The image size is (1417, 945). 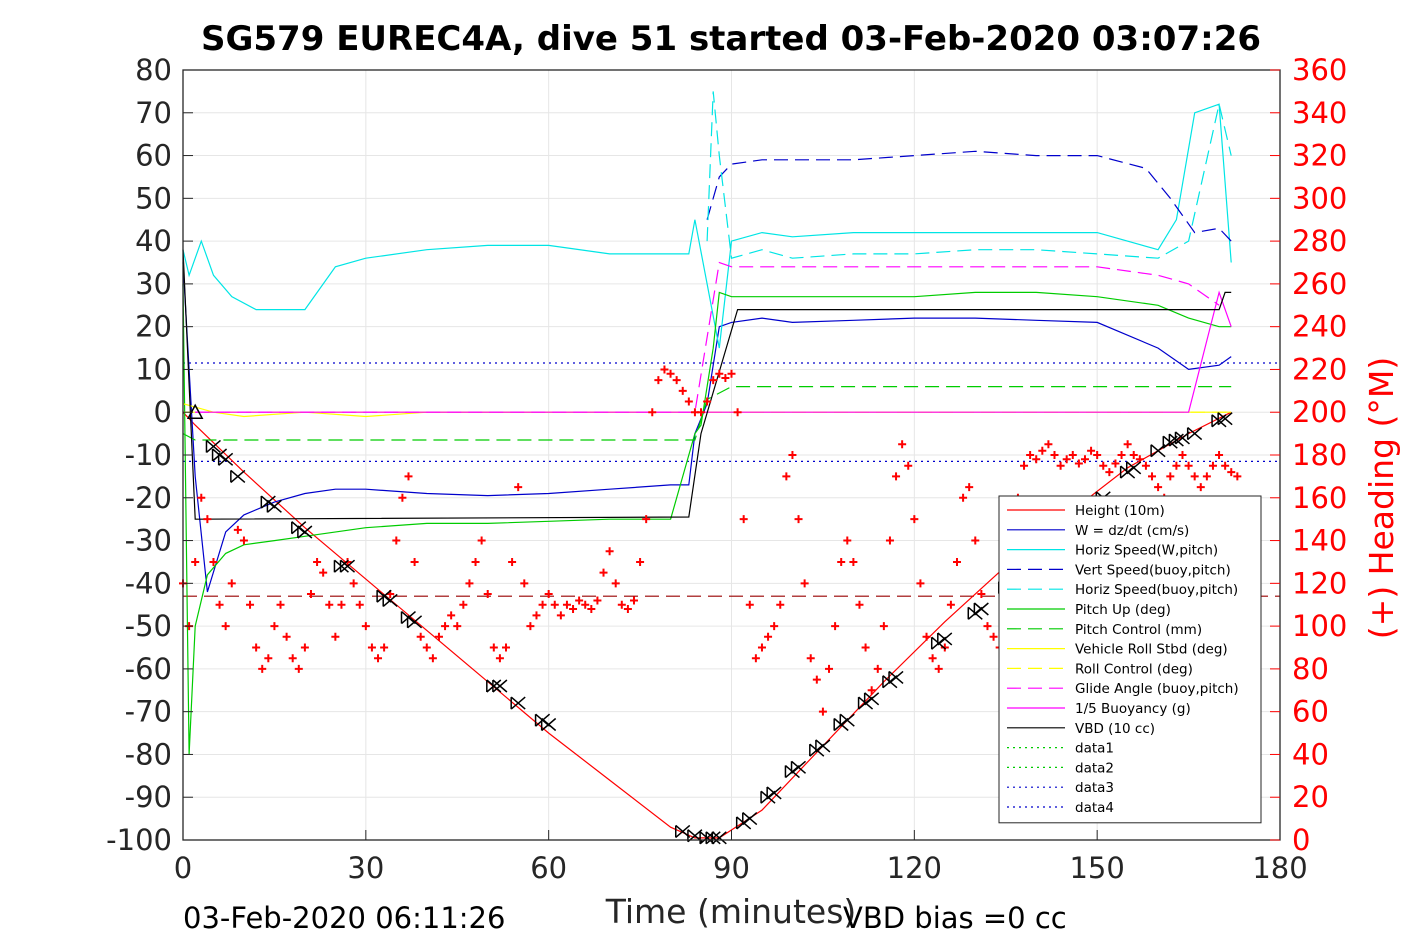 What do you see at coordinates (1120, 511) in the screenshot?
I see `legend-label-0: Height (10m)` at bounding box center [1120, 511].